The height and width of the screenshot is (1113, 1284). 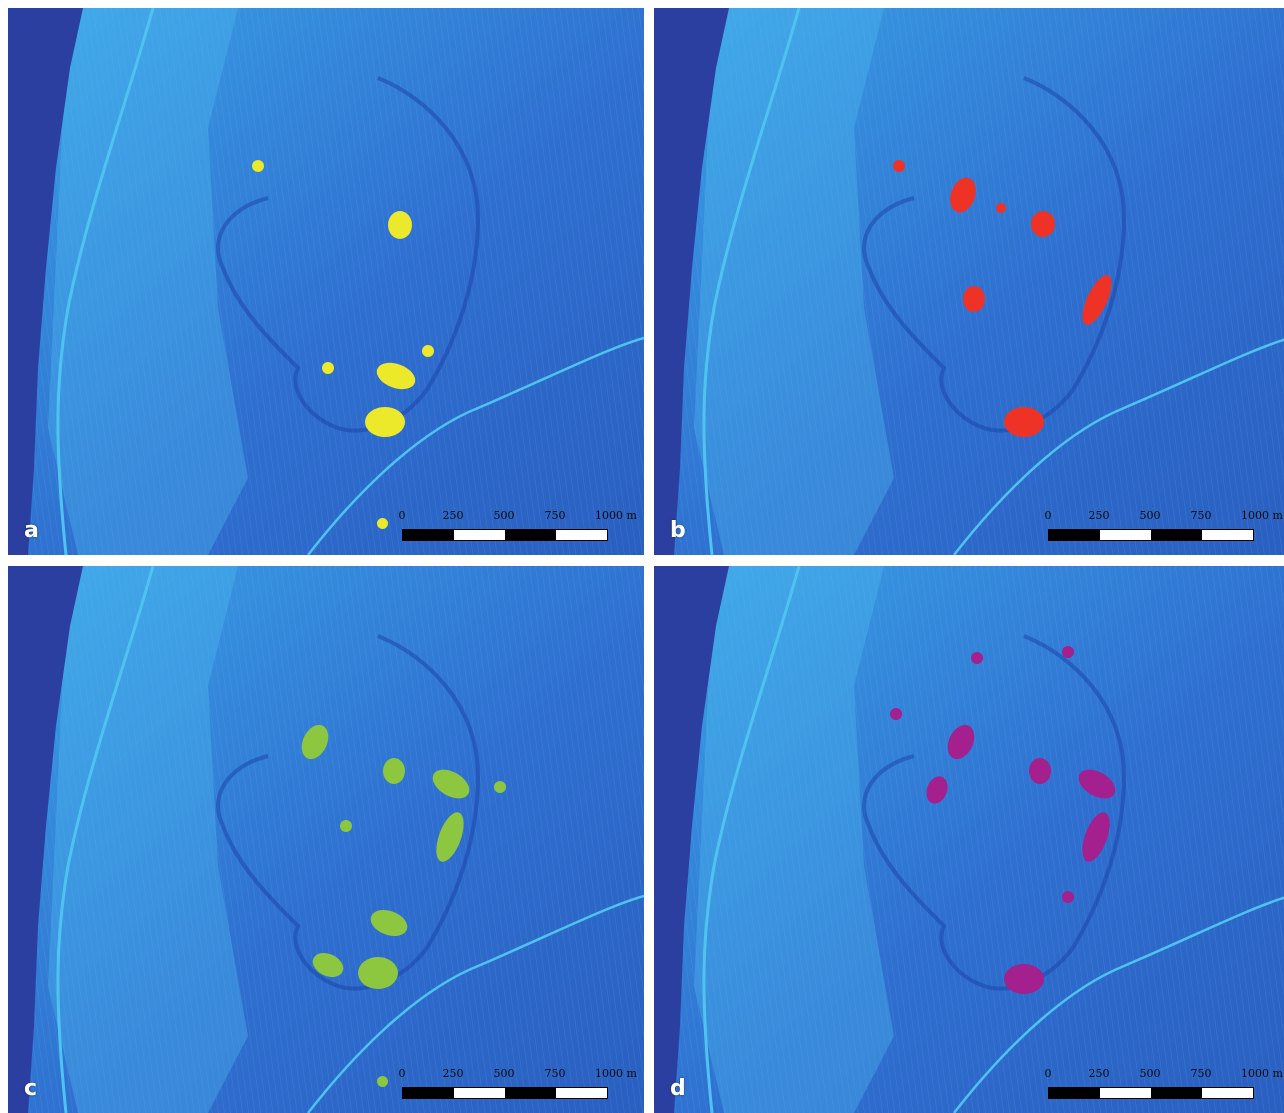 I want to click on panel-label: b, so click(x=678, y=530).